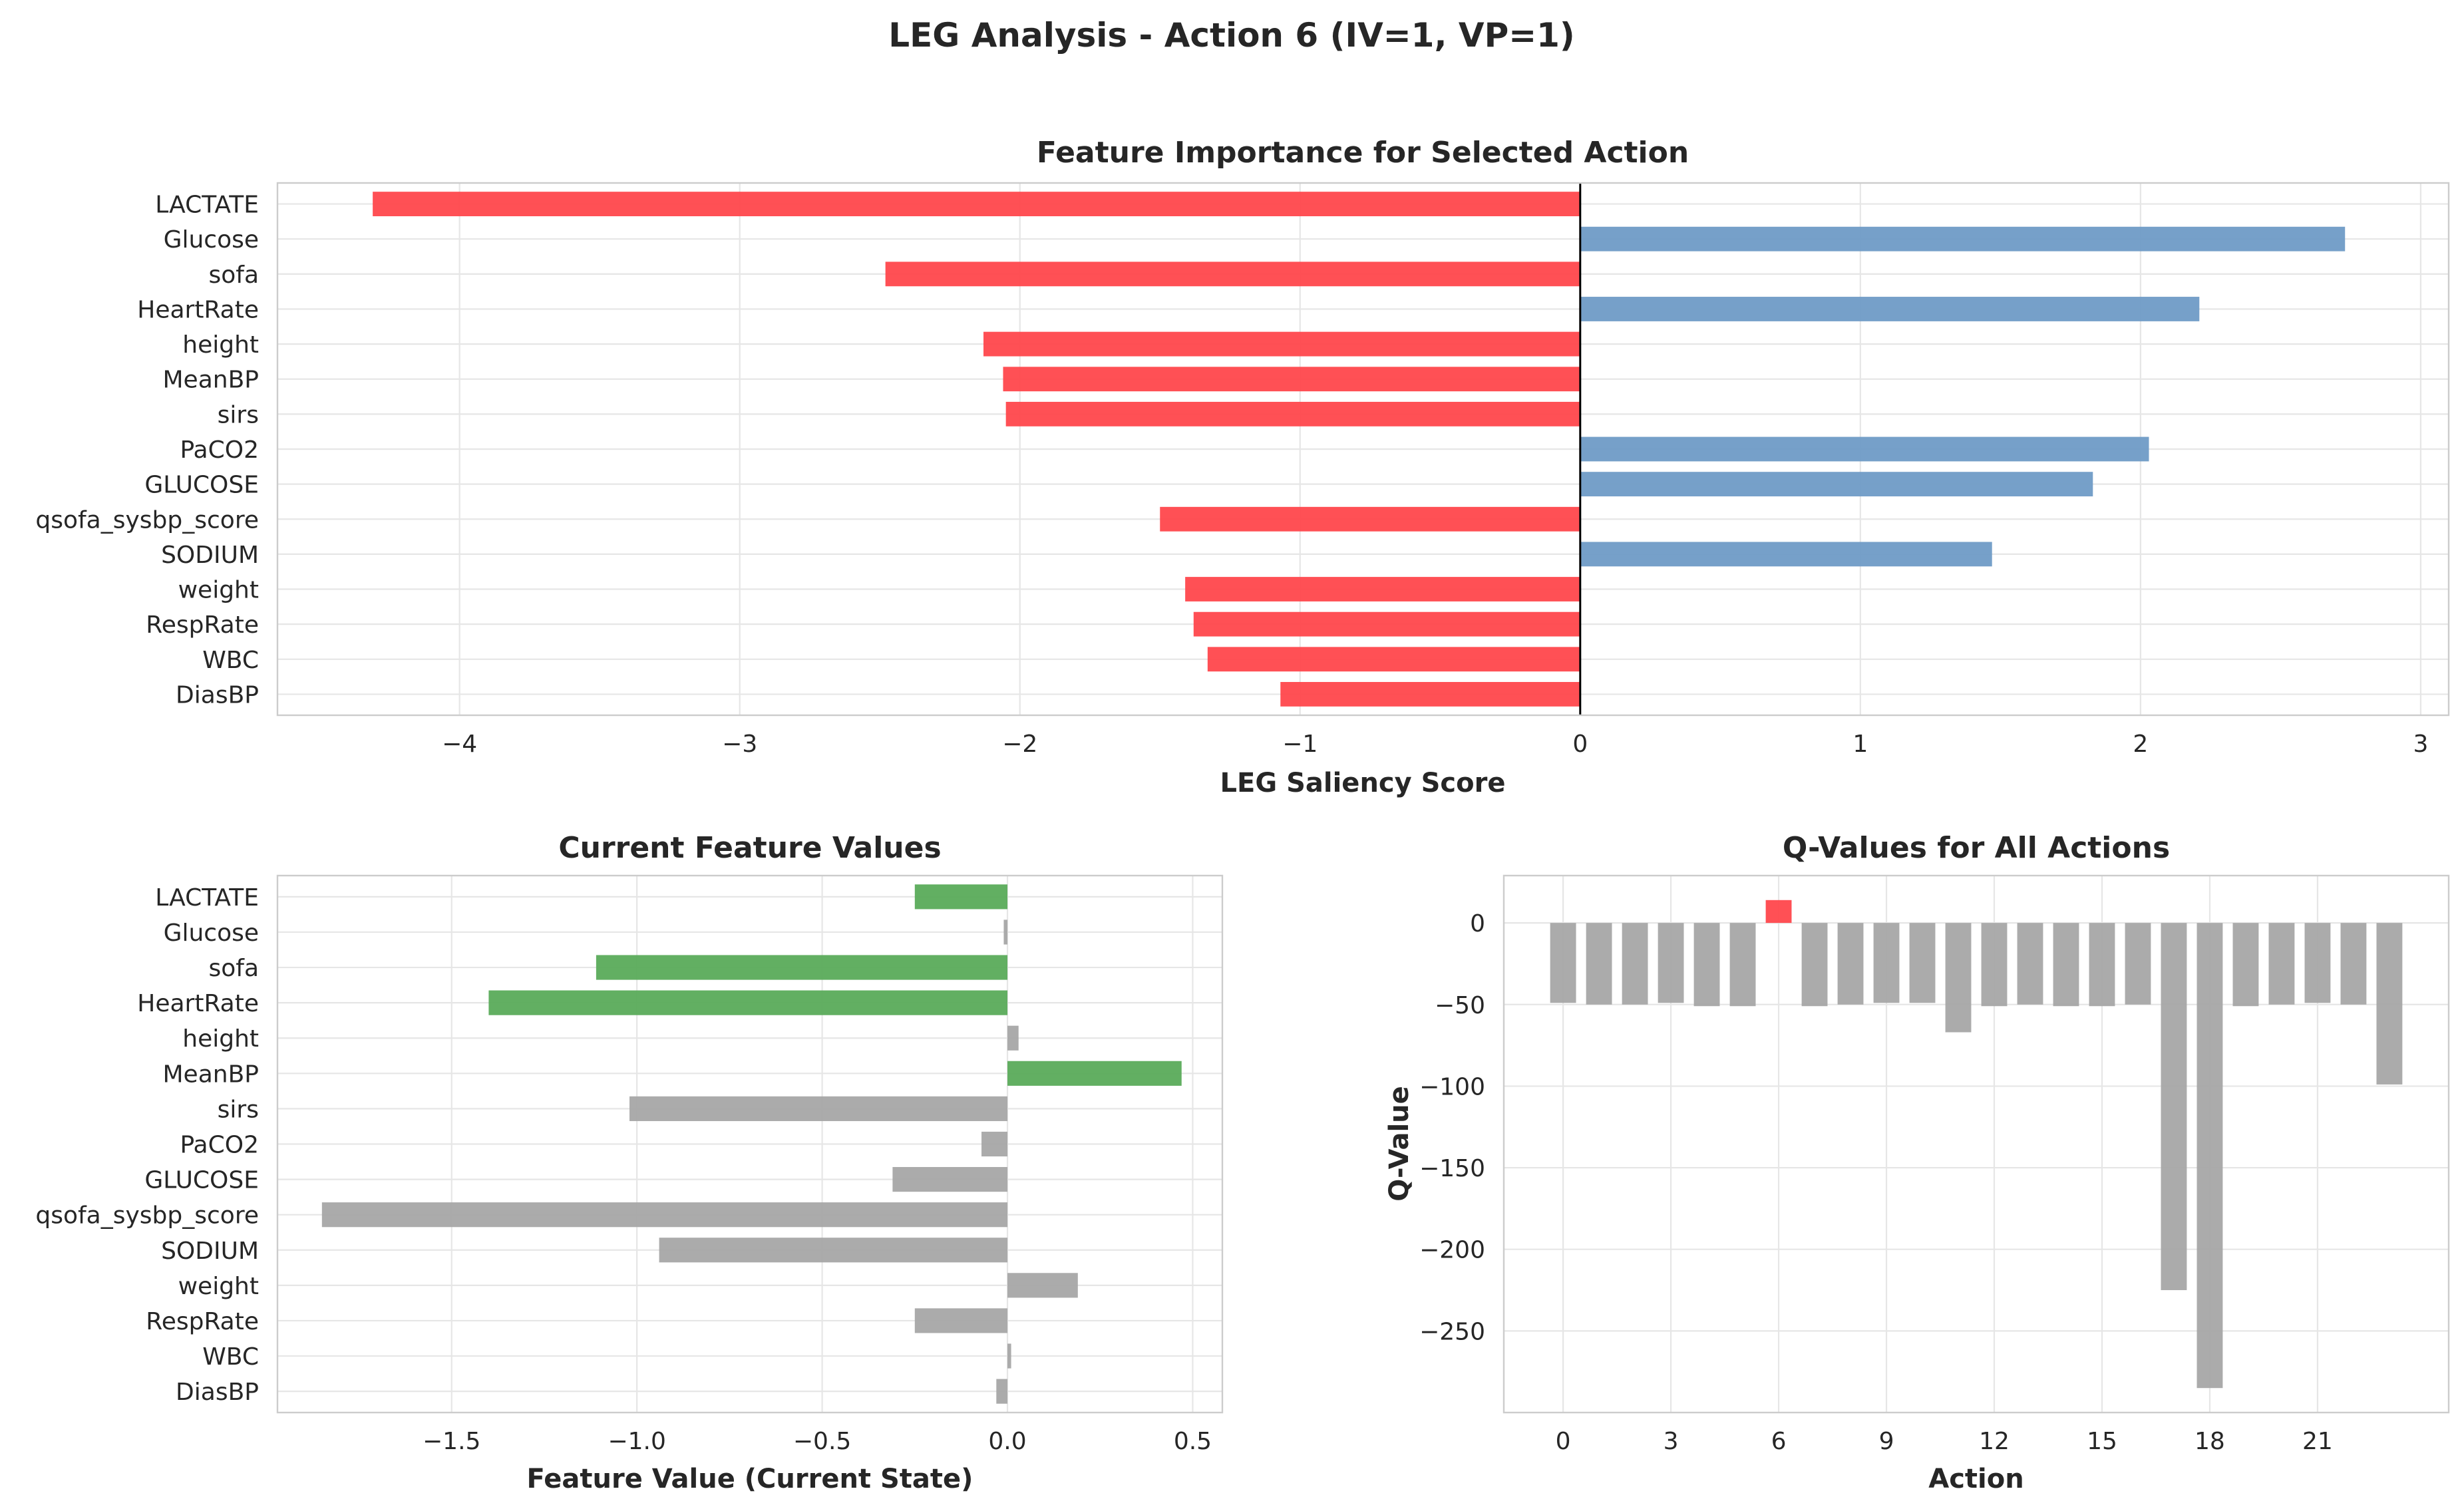  What do you see at coordinates (218, 695) in the screenshot?
I see `y-tick-label: DiasBP` at bounding box center [218, 695].